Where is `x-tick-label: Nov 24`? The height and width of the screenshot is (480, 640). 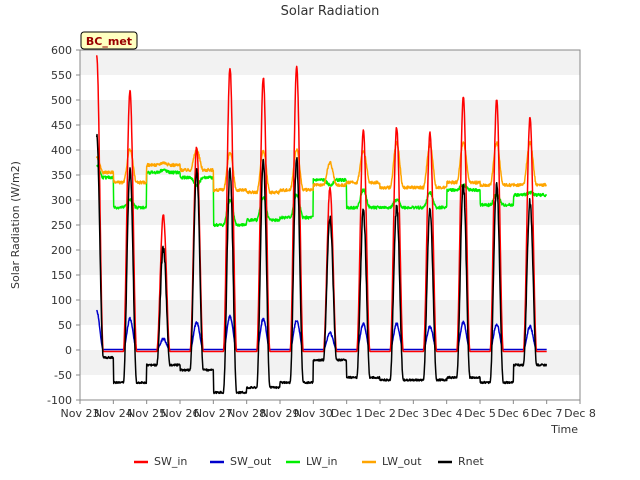
x-tick-label: Nov 24 is located at coordinates (113, 413).